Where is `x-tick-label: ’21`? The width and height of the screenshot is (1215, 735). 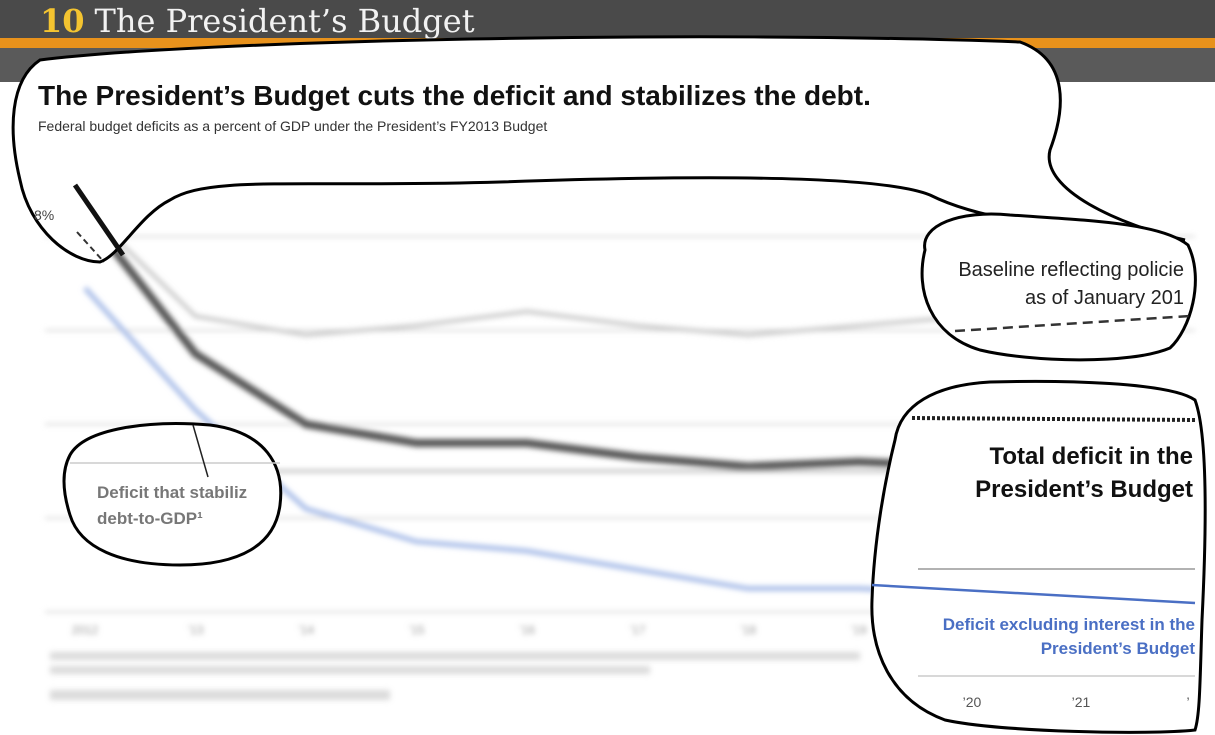
x-tick-label: ’21 is located at coordinates (1081, 702).